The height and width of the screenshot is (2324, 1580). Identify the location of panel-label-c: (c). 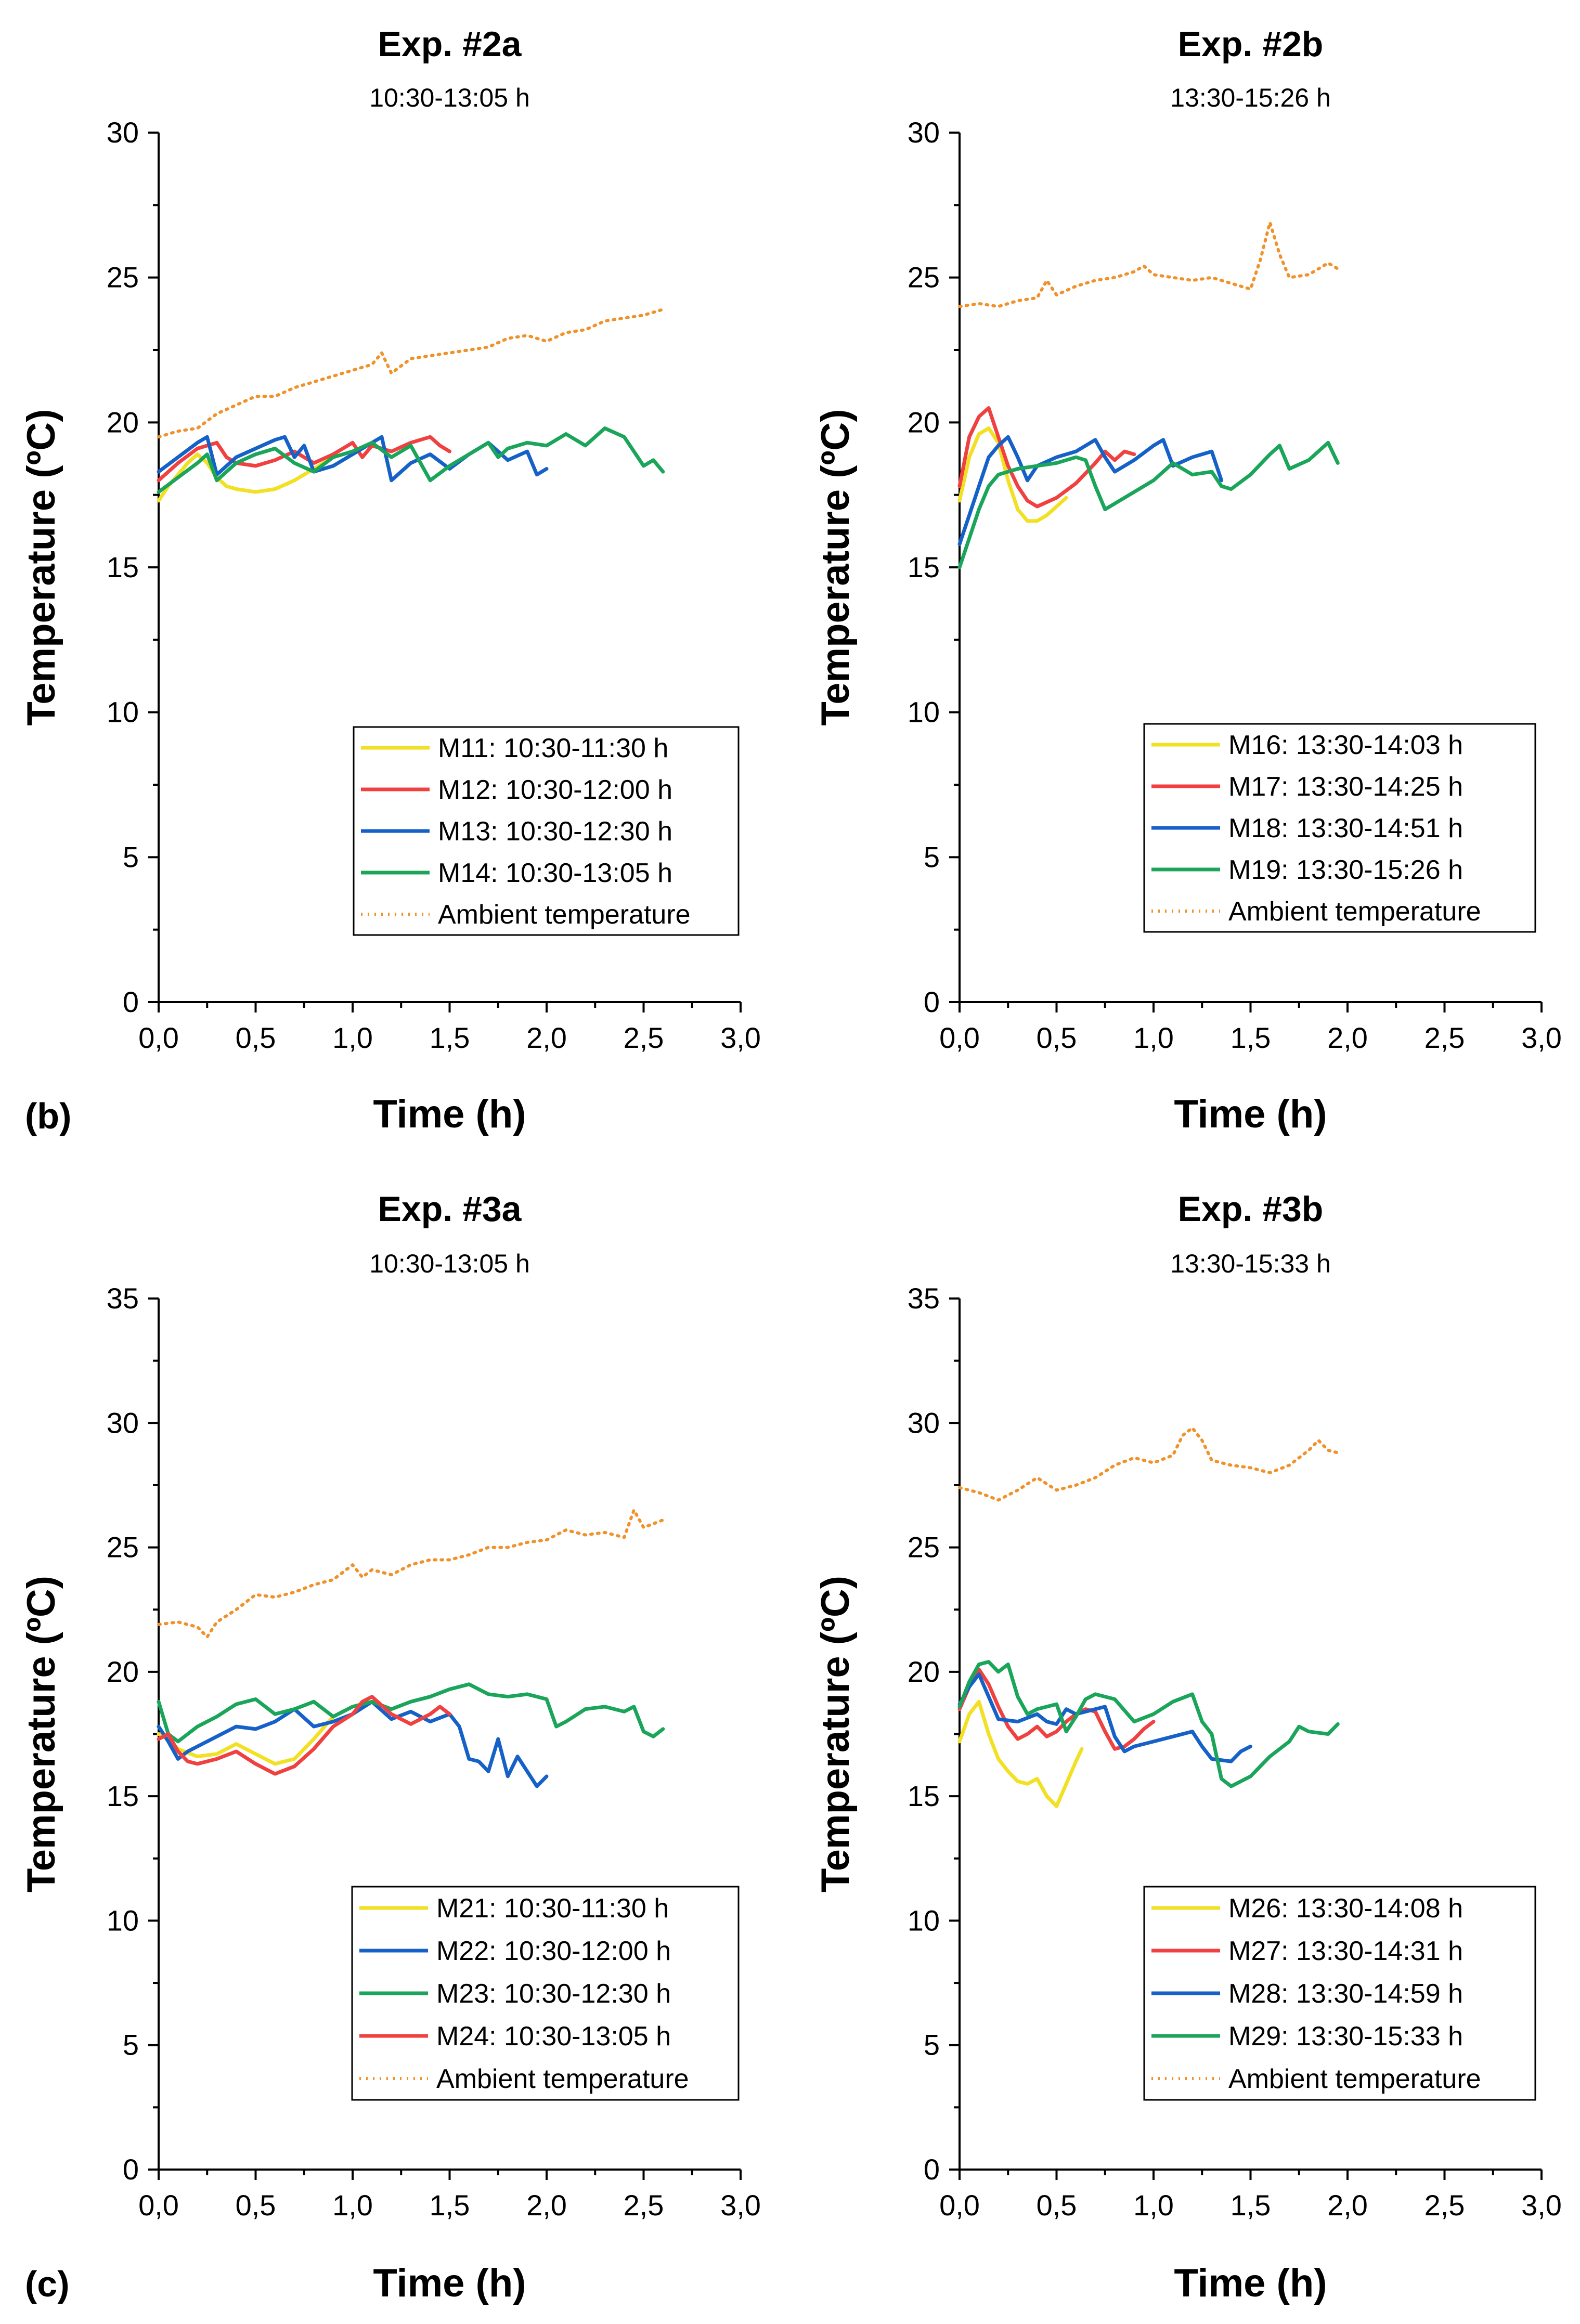
(47, 2284).